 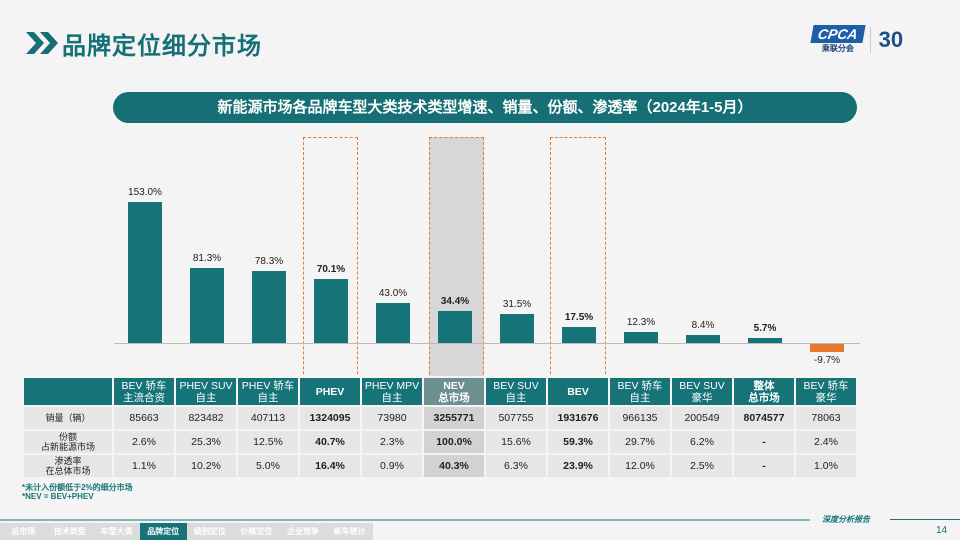 What do you see at coordinates (144, 391) in the screenshot?
I see `column-header: BEV 轿车 主流合资` at bounding box center [144, 391].